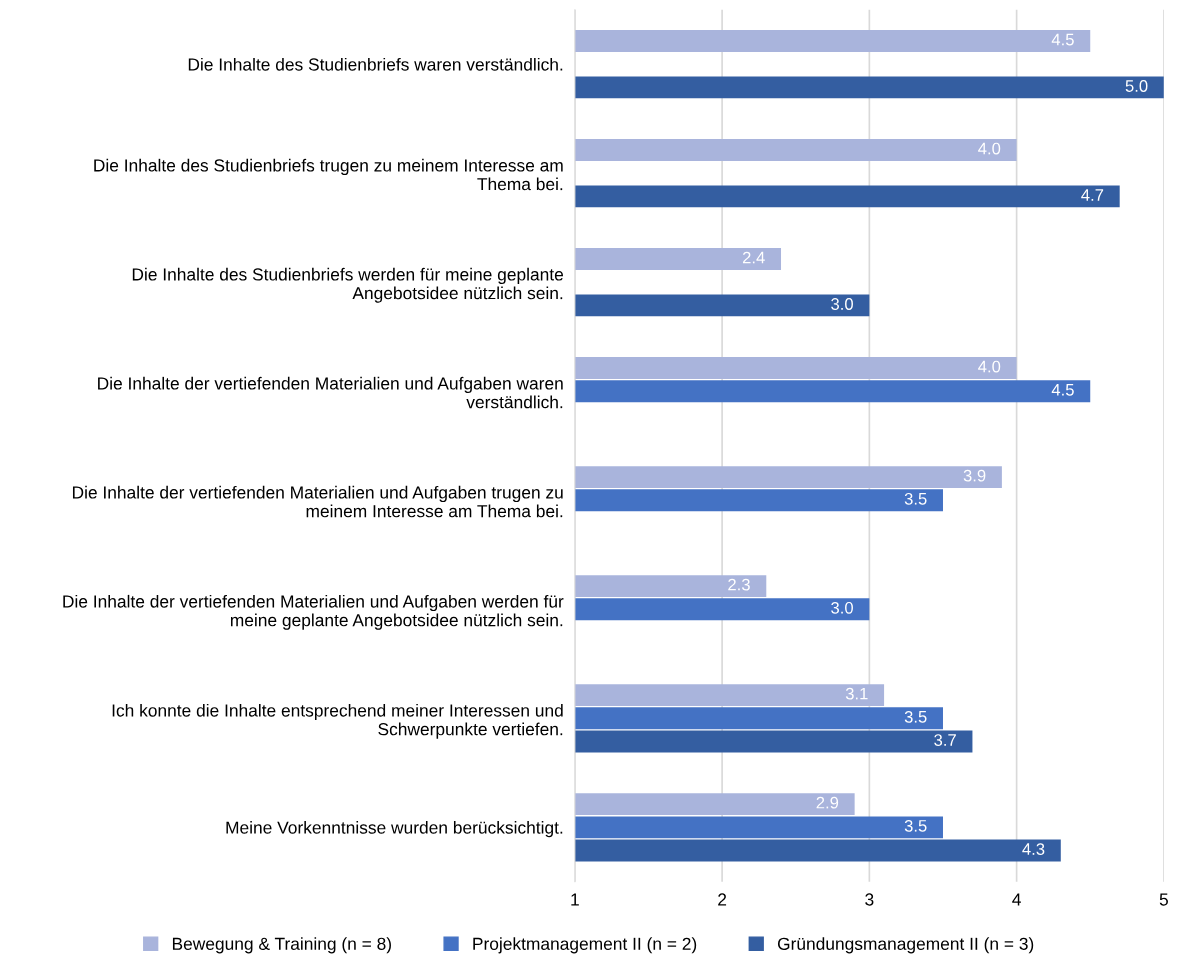 This screenshot has height=969, width=1178. Describe the element at coordinates (974, 475) in the screenshot. I see `data-label: 3.9` at that location.